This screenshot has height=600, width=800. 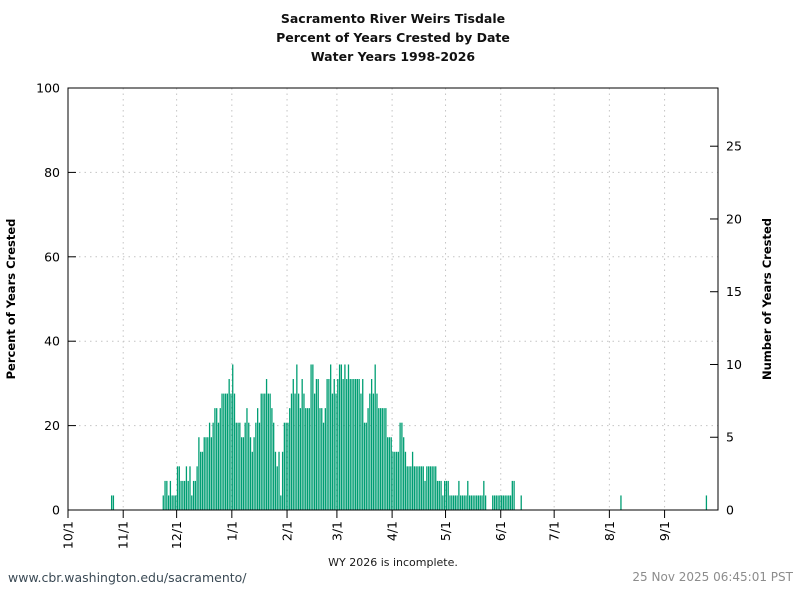 What do you see at coordinates (500, 531) in the screenshot?
I see `x-axis-tick-label: 6/1` at bounding box center [500, 531].